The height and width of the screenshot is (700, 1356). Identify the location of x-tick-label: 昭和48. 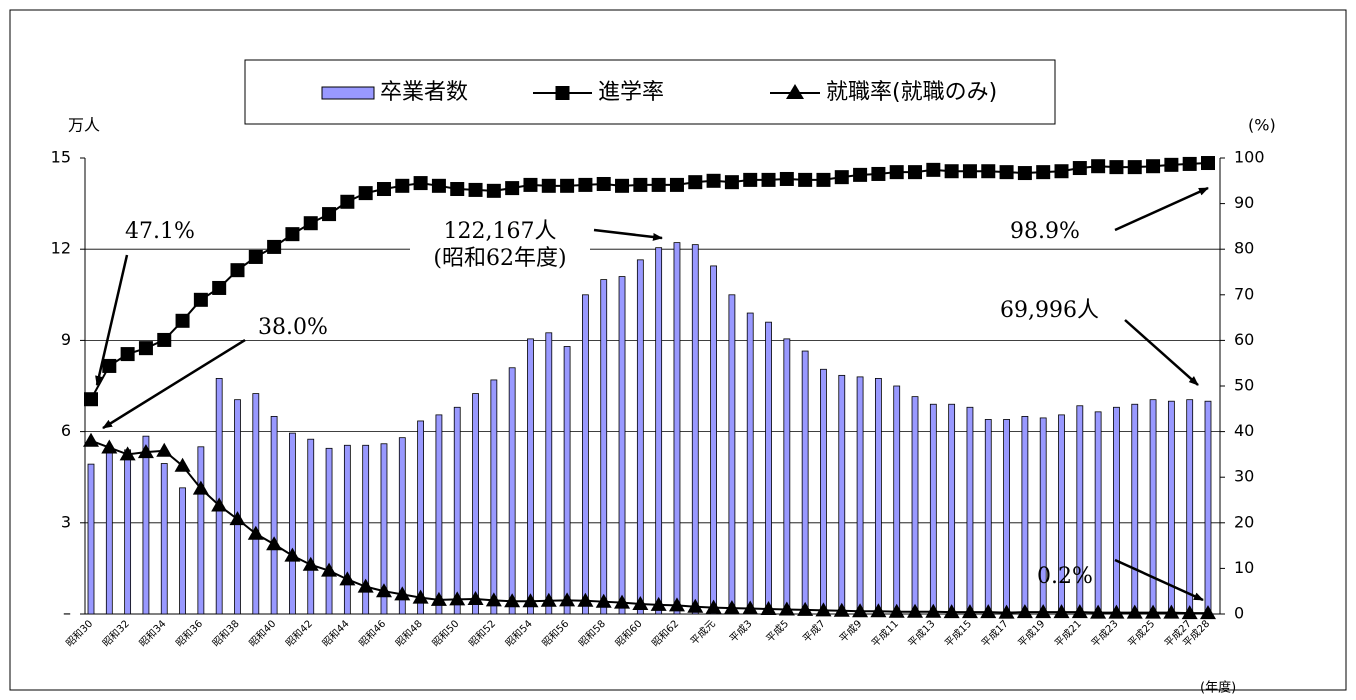
(409, 634).